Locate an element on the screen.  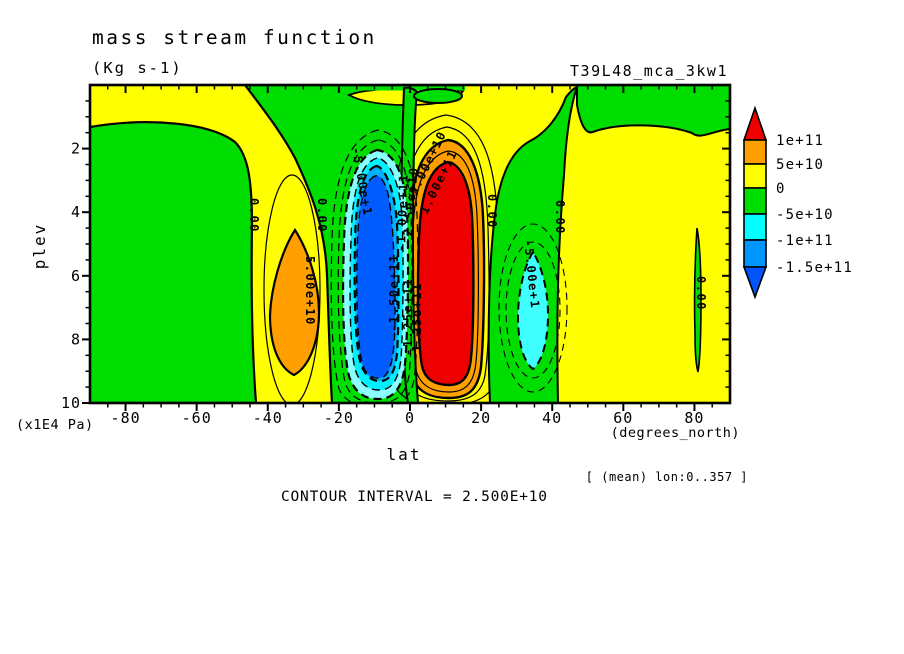
x-axis-title: lat is located at coordinates (404, 454).